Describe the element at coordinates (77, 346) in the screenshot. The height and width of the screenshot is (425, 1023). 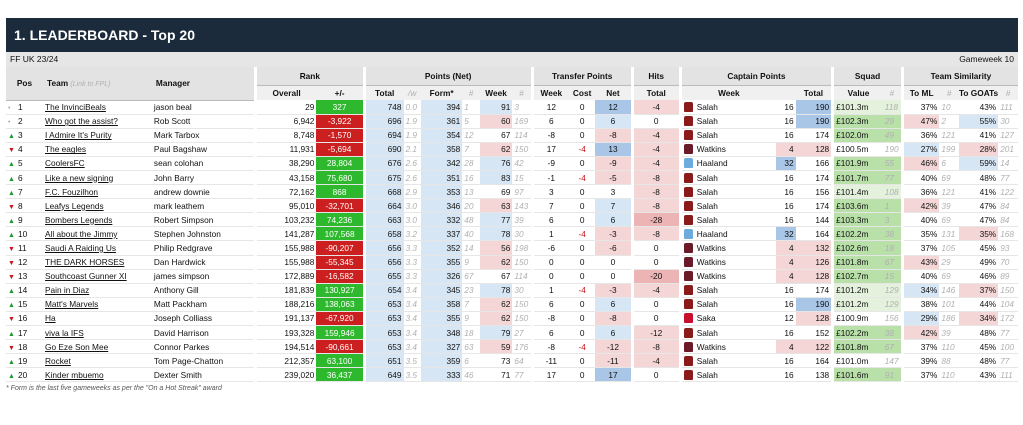
I see `team-link: Go Eze Son Mee` at that location.